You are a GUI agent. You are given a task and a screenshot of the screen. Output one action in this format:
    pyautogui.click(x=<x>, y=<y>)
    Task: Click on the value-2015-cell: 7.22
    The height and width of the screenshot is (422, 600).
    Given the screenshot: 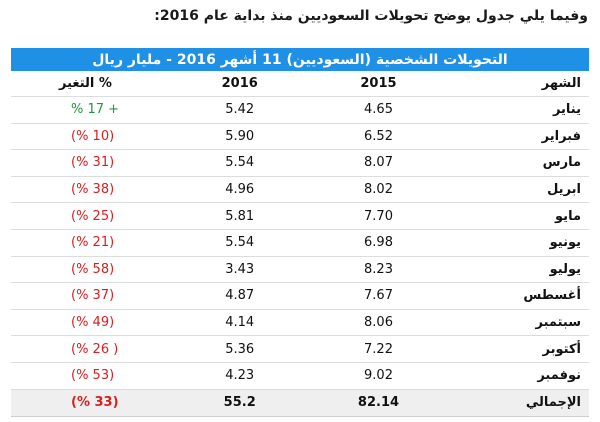 What is the action you would take?
    pyautogui.click(x=378, y=349)
    